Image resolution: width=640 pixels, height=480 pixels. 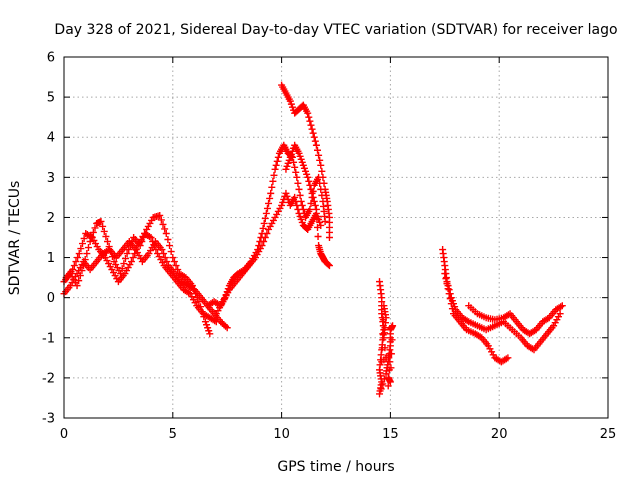 I want to click on x-tick-label: 20, so click(x=499, y=434).